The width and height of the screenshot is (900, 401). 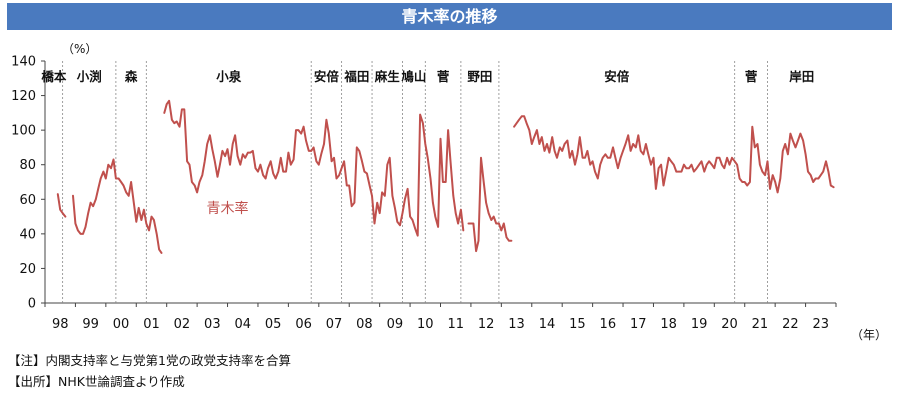 I want to click on x-tick-label: 04, so click(x=242, y=324).